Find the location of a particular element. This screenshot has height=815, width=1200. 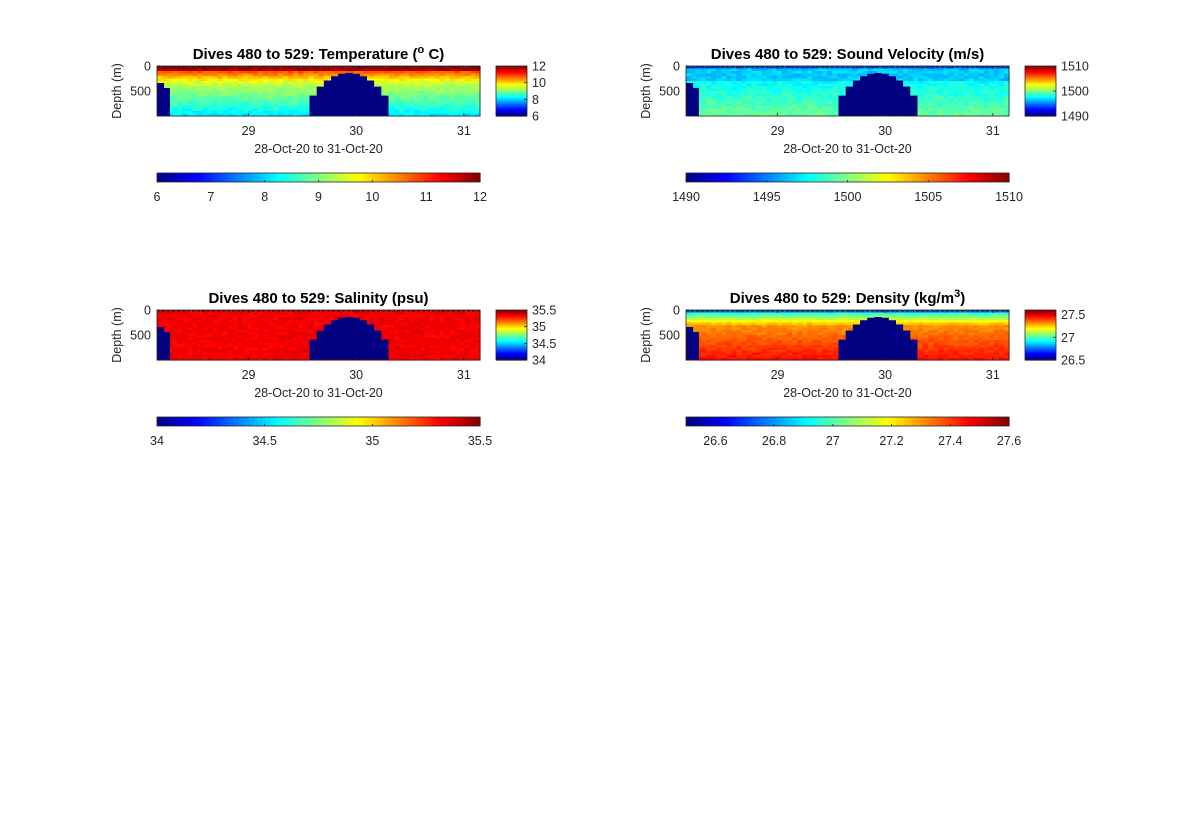

x-axis-label: 28-Oct-20 to 31-Oct-20 is located at coordinates (318, 149).